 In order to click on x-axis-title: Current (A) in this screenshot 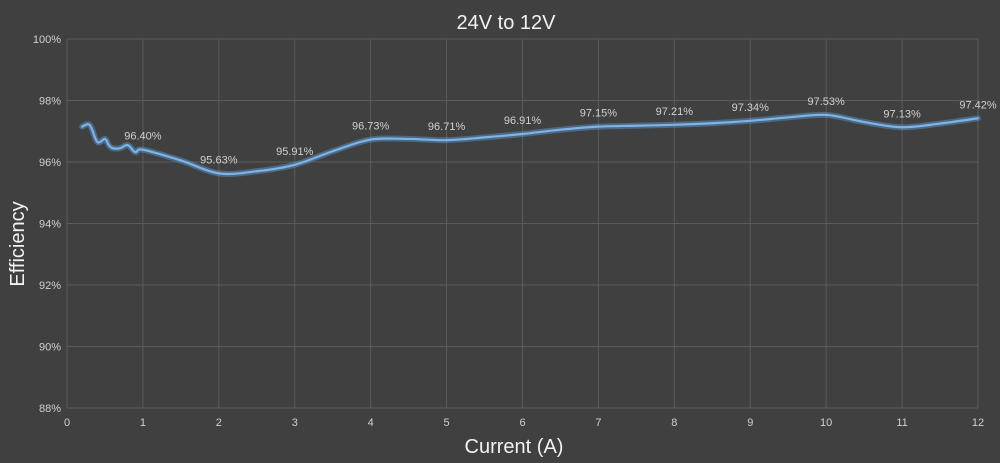, I will do `click(514, 447)`.